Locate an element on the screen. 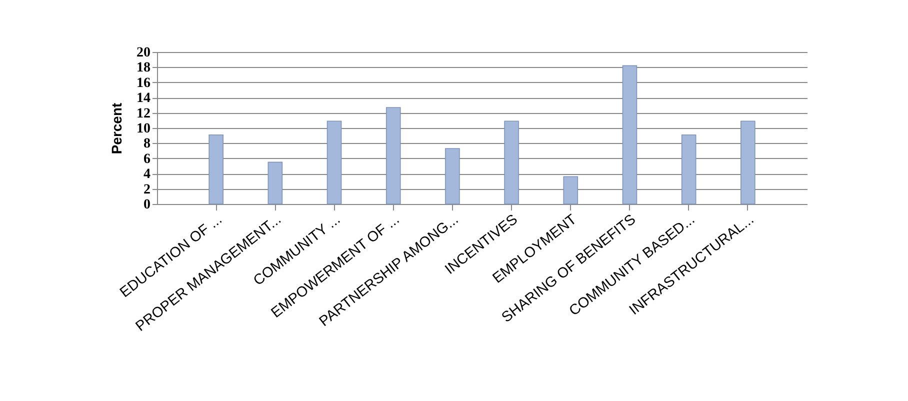 The width and height of the screenshot is (908, 401). y-tick-label: 0 is located at coordinates (147, 205).